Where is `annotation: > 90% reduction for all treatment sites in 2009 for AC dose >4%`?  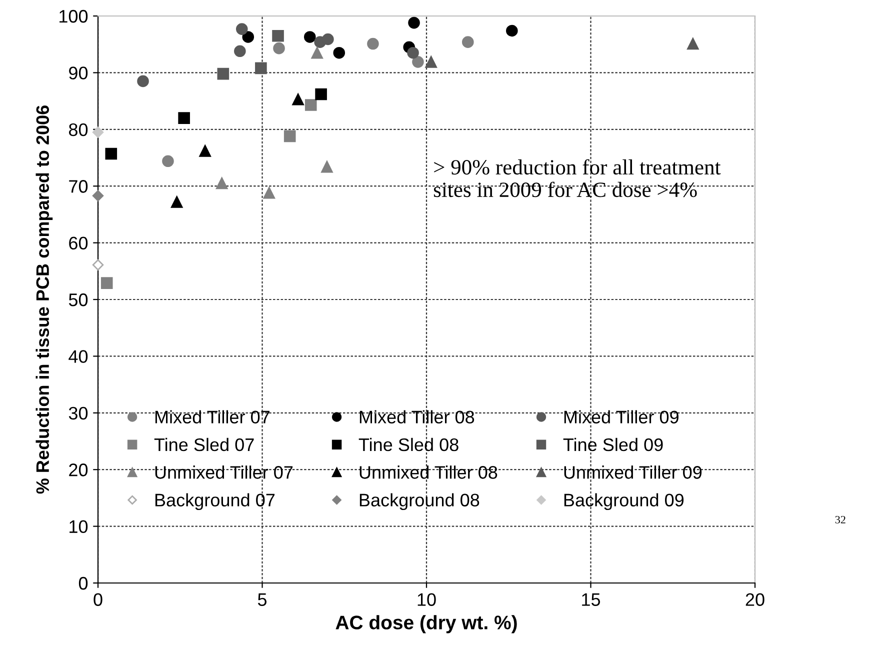
annotation: > 90% reduction for all treatment sites in 2009 for AC dose >4% is located at coordinates (577, 178).